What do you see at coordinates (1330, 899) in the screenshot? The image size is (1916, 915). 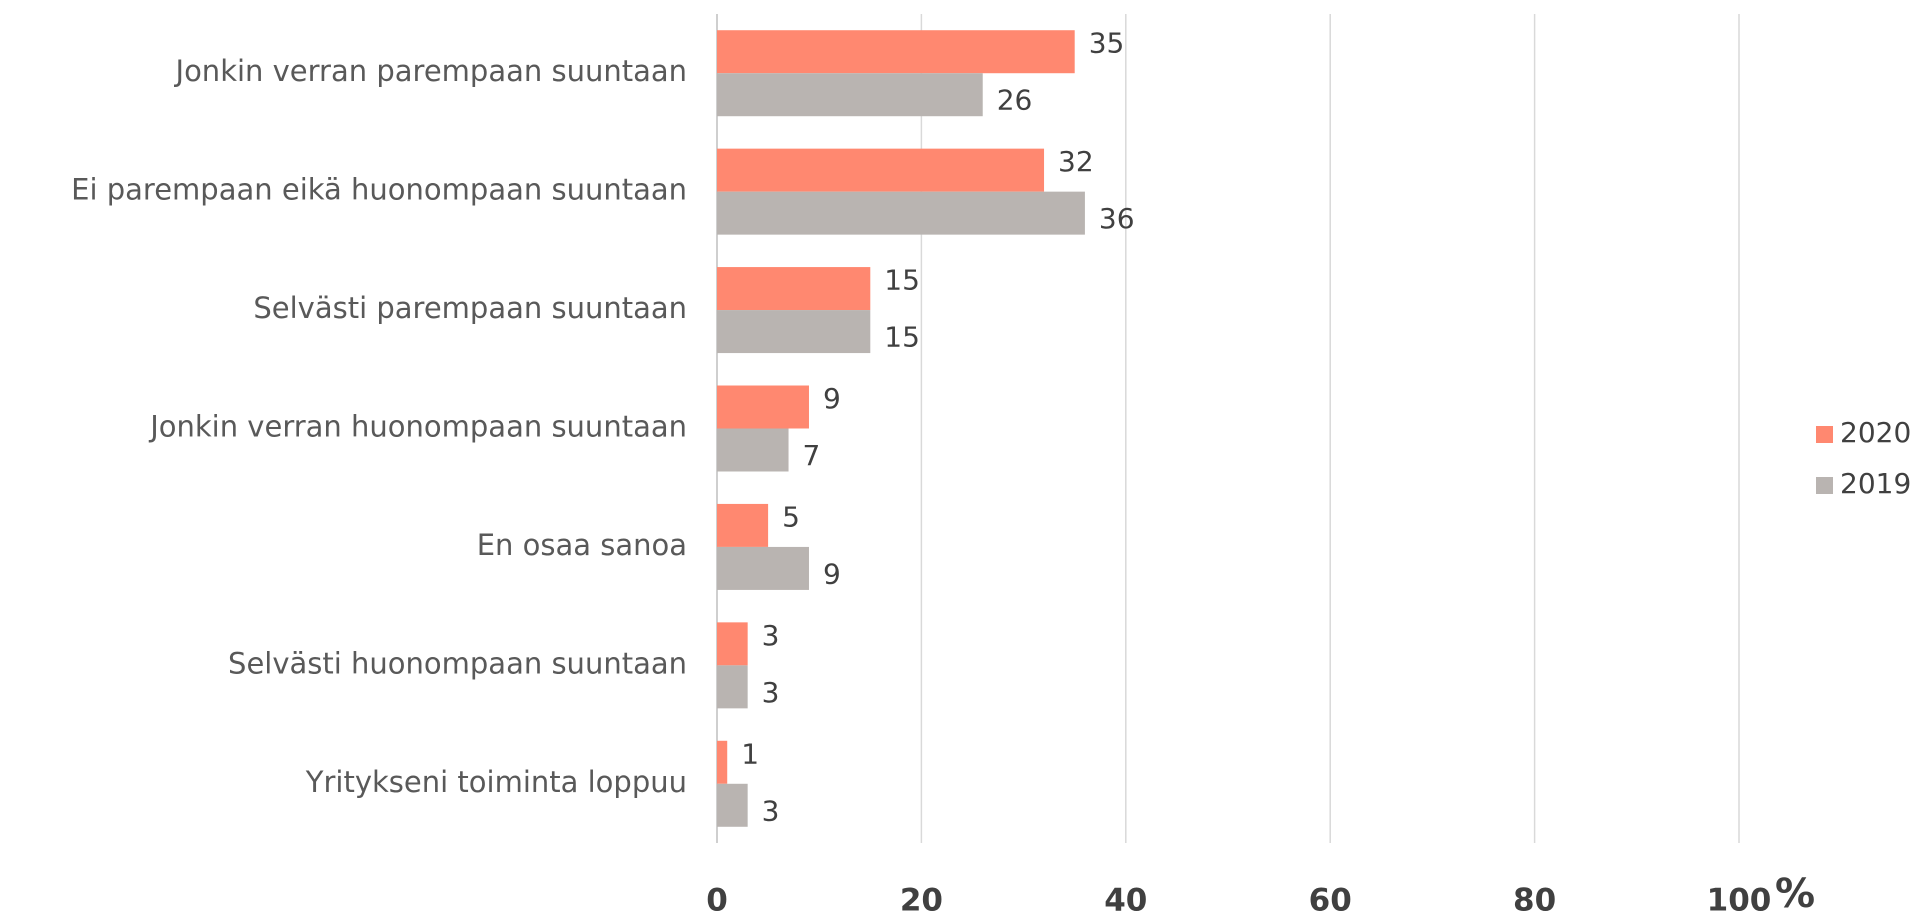 I see `x-tick-label: 60` at bounding box center [1330, 899].